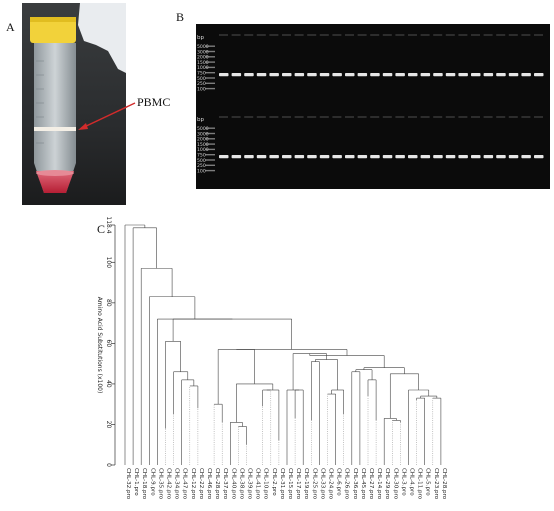 The width and height of the screenshot is (554, 511). What do you see at coordinates (203, 150) in the screenshot?
I see `ladder-value-label: 1000` at bounding box center [203, 150].